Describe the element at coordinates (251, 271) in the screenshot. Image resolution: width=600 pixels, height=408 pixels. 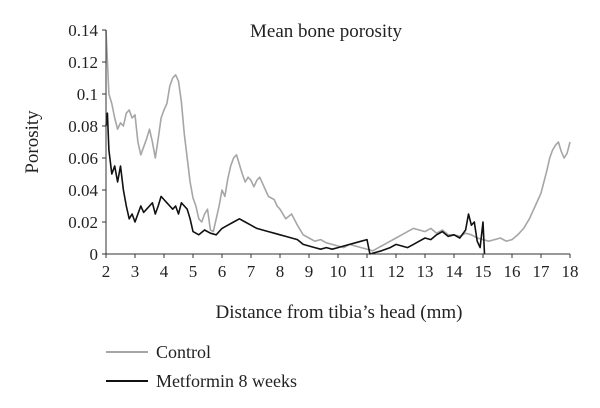
I see `x-tick-label: 7` at that location.